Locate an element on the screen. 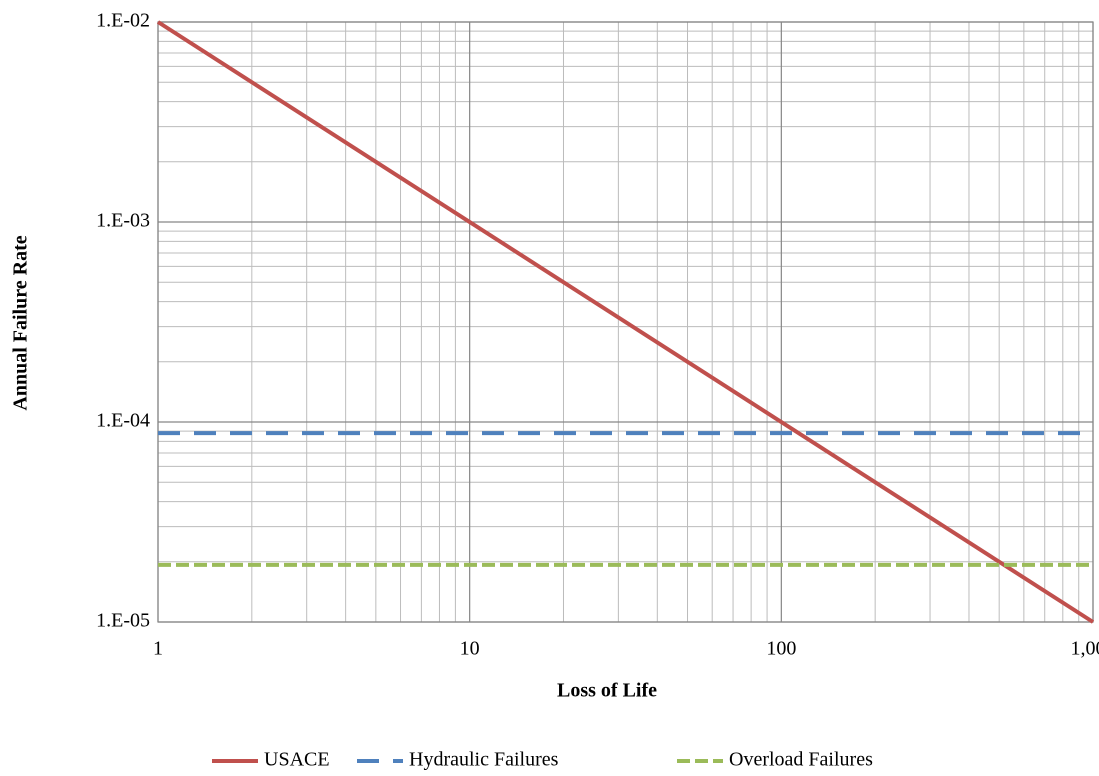  y-tick-label: 1.E-02 is located at coordinates (123, 21).